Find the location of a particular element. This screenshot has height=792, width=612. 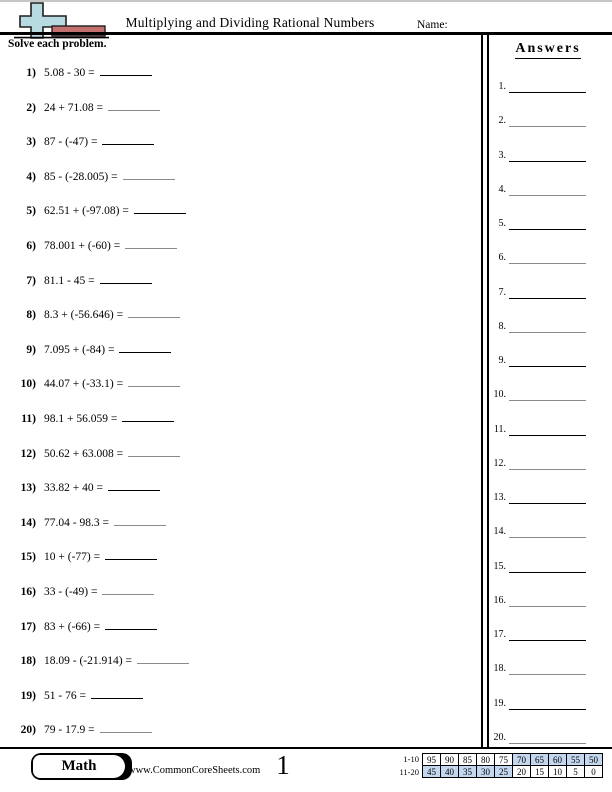

answer-number: 11. is located at coordinates (499, 429).